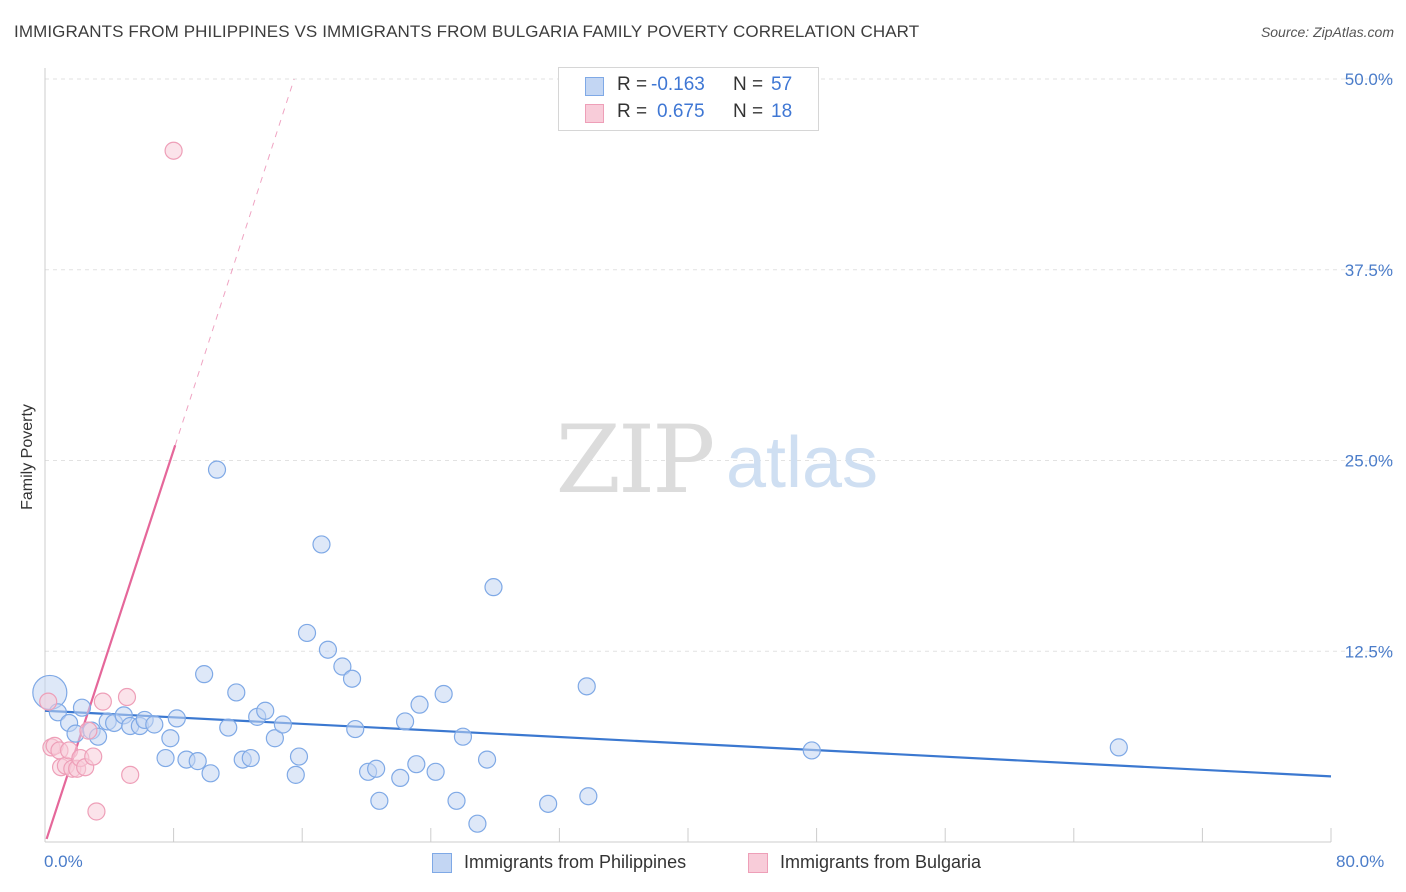 The height and width of the screenshot is (892, 1406). I want to click on bottom-legend-label-philippines: Immigrants from Philippines, so click(575, 862).